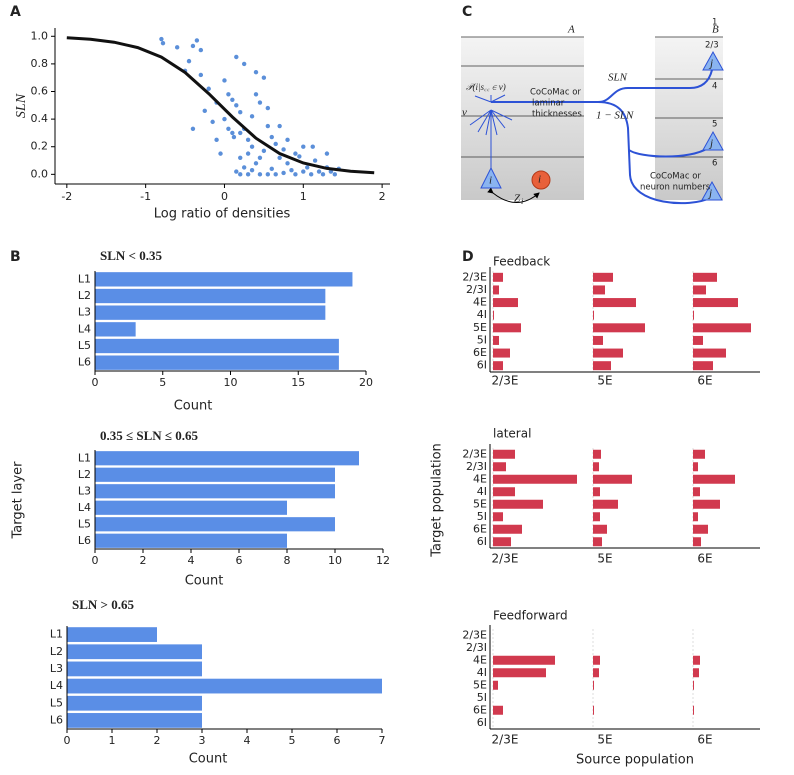 The image size is (794, 775). Describe the element at coordinates (56, 668) in the screenshot. I see `y-tick-label: L3` at that location.